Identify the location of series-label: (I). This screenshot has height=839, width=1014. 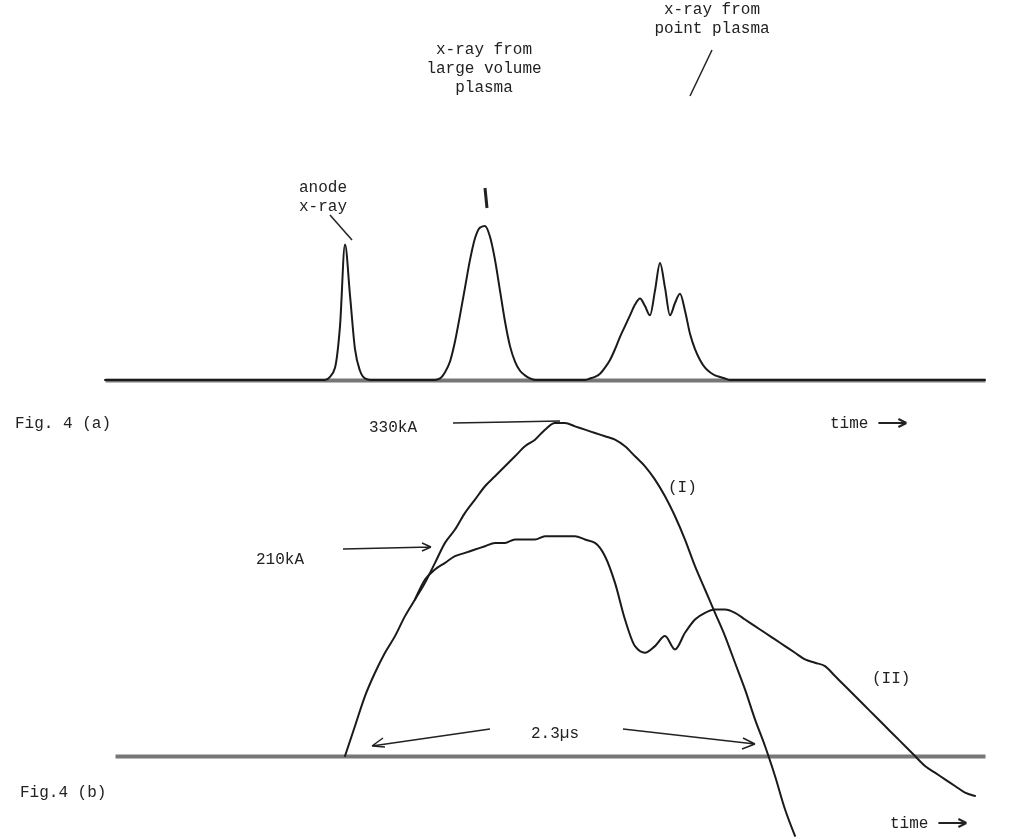
(682, 488).